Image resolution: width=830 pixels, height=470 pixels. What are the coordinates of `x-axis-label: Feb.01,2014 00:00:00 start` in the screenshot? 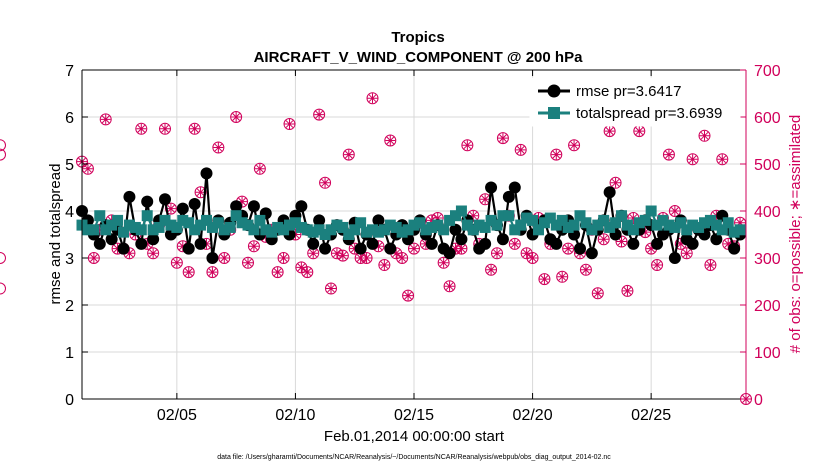 It's located at (414, 436).